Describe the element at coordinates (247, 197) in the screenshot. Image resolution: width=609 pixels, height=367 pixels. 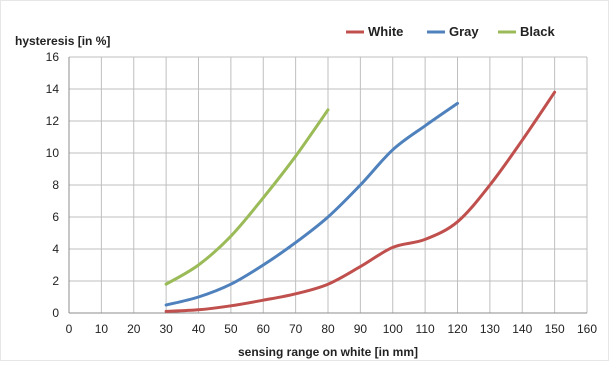
I see `series-line-black` at that location.